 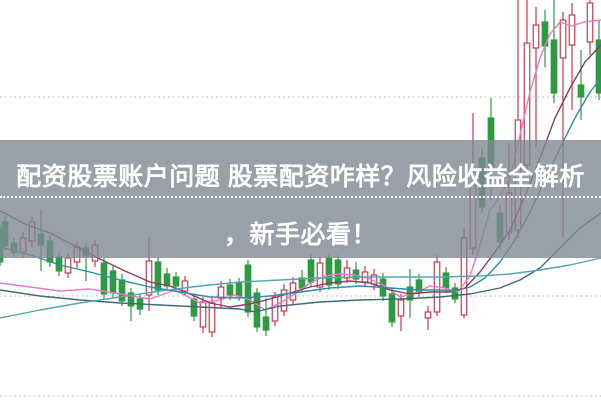 What do you see at coordinates (300, 177) in the screenshot?
I see `banner-headline-line1: 配资股票账户问题 股票配资咋样？风险收益全解析` at bounding box center [300, 177].